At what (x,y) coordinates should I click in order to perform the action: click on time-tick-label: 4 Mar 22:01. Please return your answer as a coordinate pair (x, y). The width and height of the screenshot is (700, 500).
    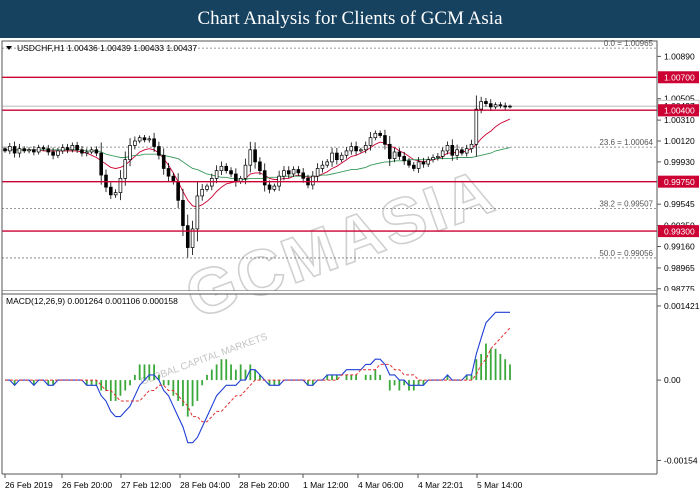
    Looking at the image, I should click on (441, 485).